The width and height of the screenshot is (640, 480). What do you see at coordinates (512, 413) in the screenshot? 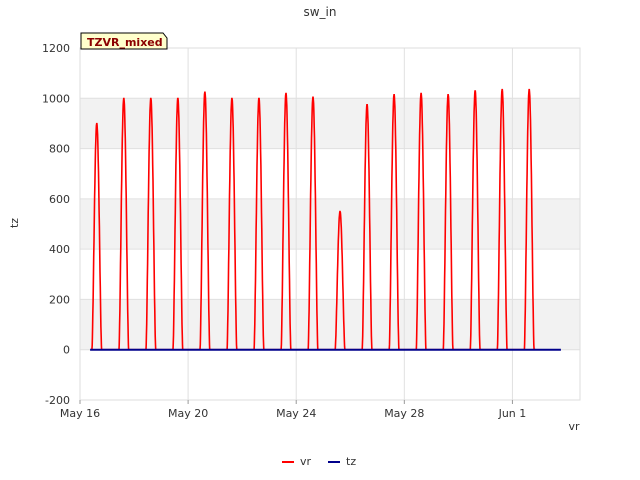
I see `x-tick-label: Jun 1` at bounding box center [512, 413].